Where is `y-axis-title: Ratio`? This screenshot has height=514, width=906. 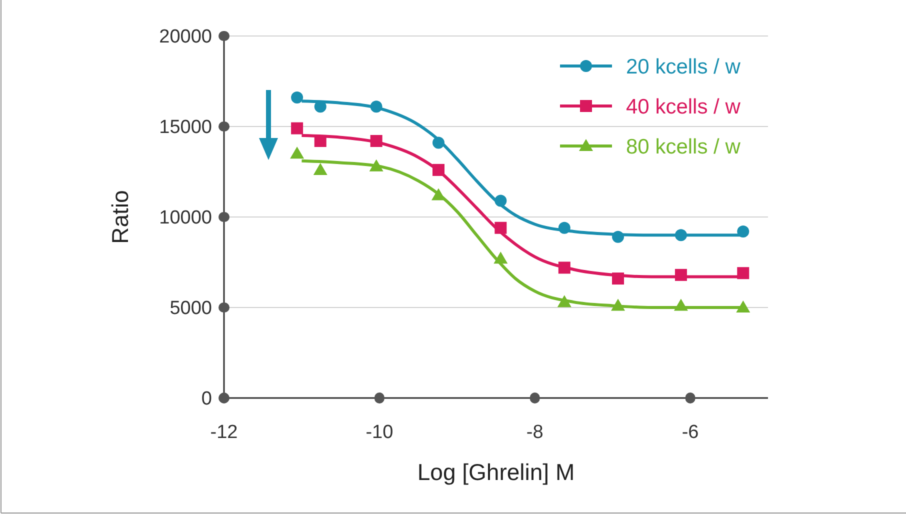 y-axis-title: Ratio is located at coordinates (120, 217).